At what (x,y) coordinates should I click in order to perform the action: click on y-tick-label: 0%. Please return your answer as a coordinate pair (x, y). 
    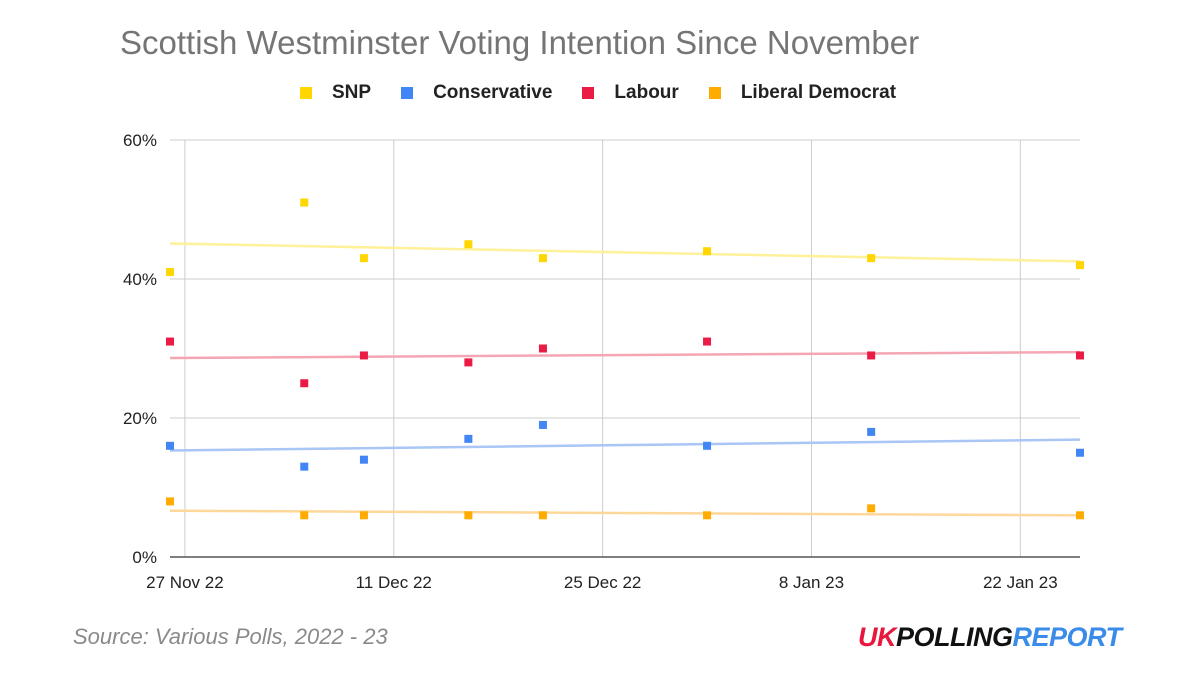
    Looking at the image, I should click on (144, 557).